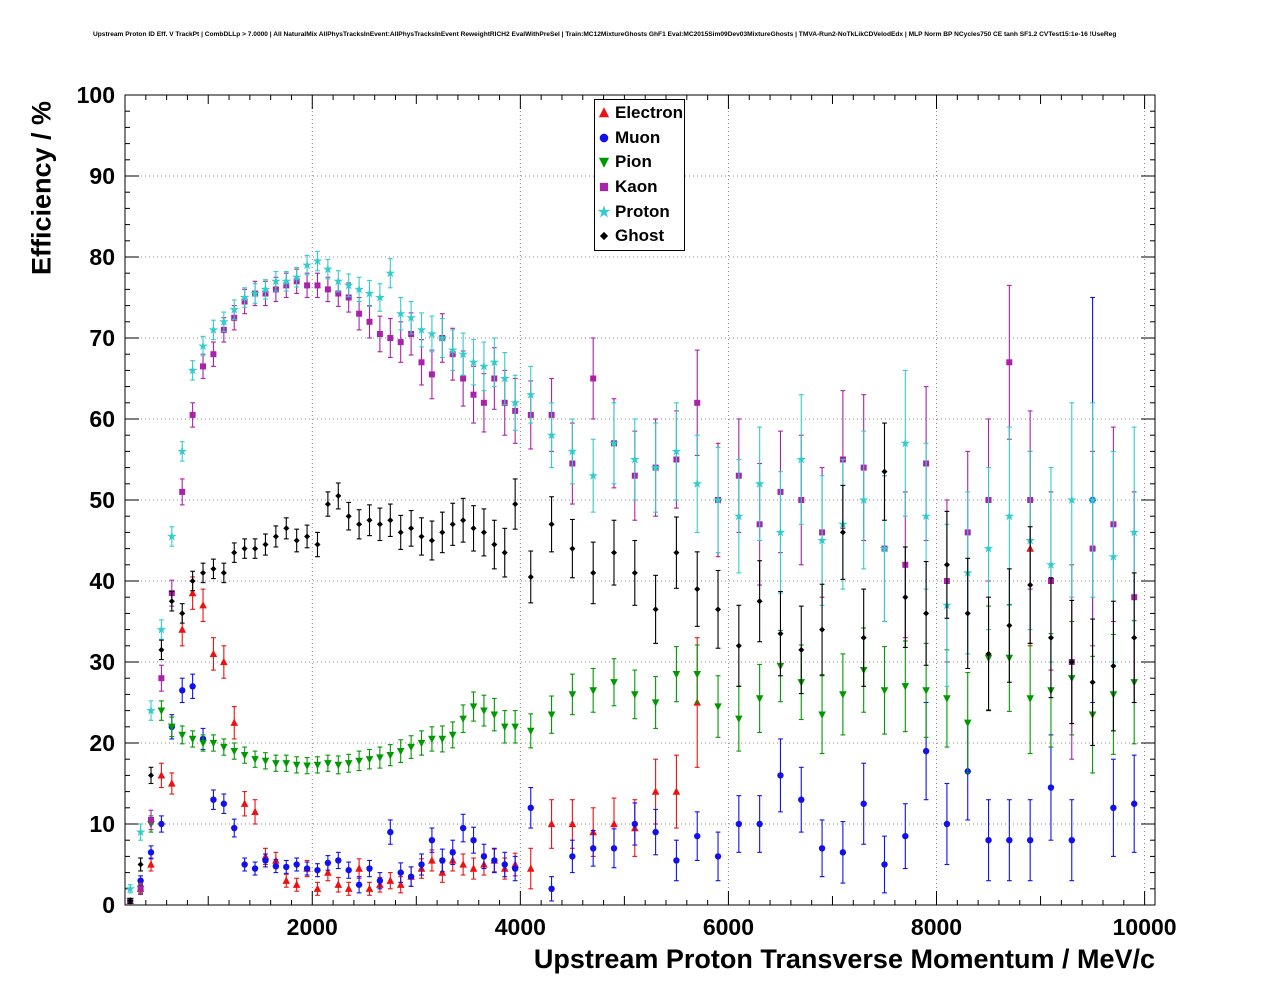  Describe the element at coordinates (102, 419) in the screenshot. I see `svg-text: 60` at that location.